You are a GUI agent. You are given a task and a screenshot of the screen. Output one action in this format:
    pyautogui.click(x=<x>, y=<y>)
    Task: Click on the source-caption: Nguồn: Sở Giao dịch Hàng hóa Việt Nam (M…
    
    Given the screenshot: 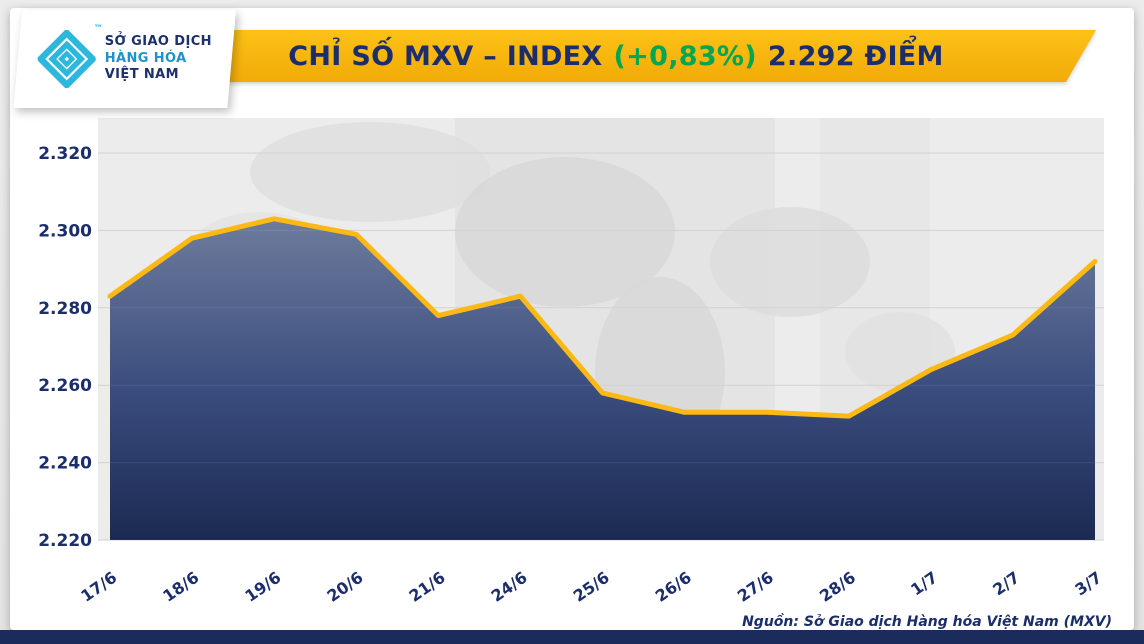 What is the action you would take?
    pyautogui.click(x=927, y=622)
    